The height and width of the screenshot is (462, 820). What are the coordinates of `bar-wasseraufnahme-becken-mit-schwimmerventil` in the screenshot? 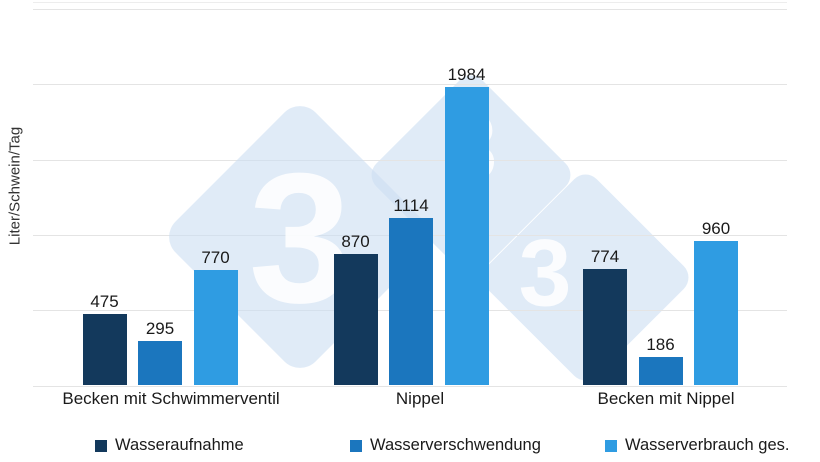 It's located at (104, 349).